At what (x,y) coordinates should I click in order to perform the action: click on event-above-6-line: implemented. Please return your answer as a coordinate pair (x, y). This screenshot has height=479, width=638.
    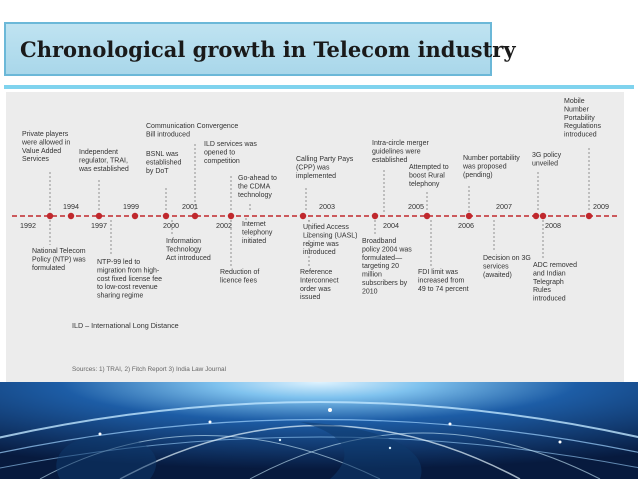
    Looking at the image, I should click on (316, 176).